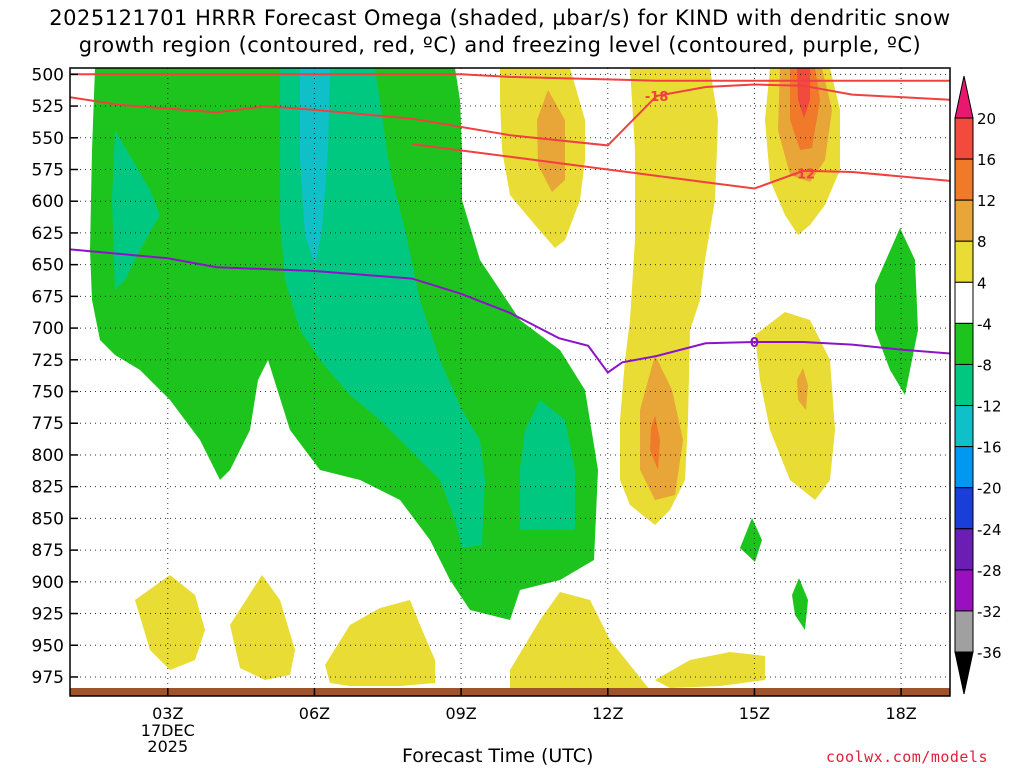 This screenshot has height=768, width=1024. I want to click on x-tick-label: 12Z, so click(607, 713).